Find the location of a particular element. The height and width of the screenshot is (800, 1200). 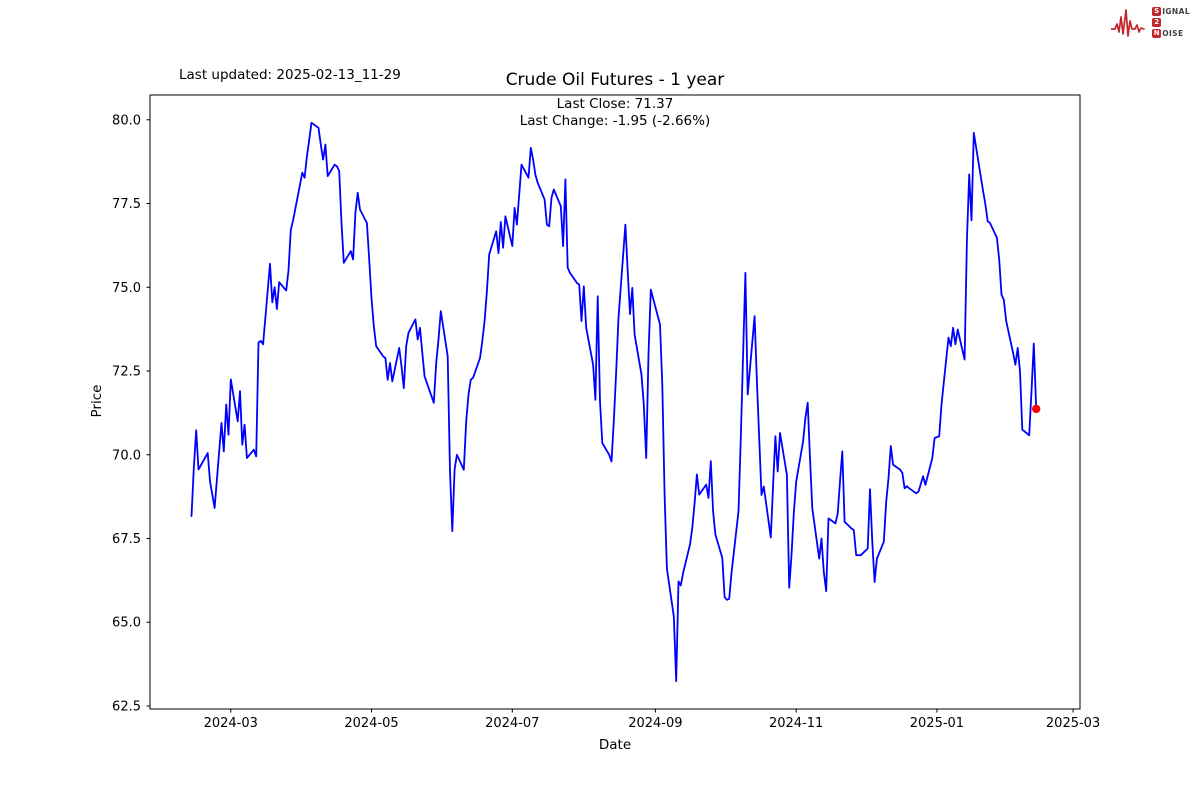

y-tick-label: 77.5 is located at coordinates (126, 204).